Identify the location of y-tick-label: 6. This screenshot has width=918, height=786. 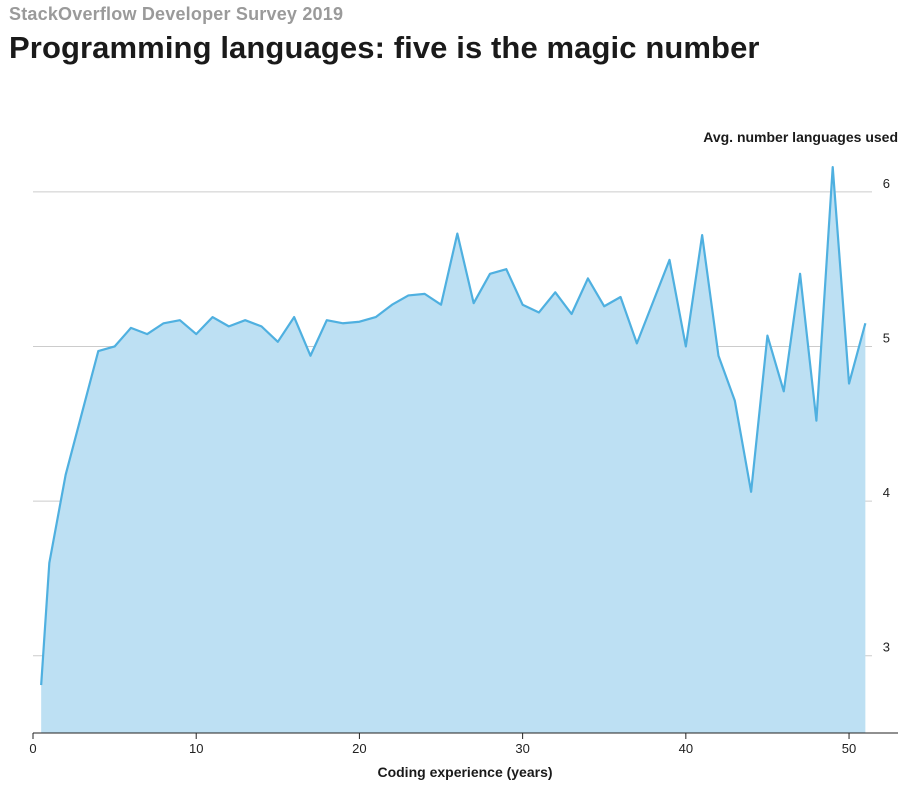
(886, 183).